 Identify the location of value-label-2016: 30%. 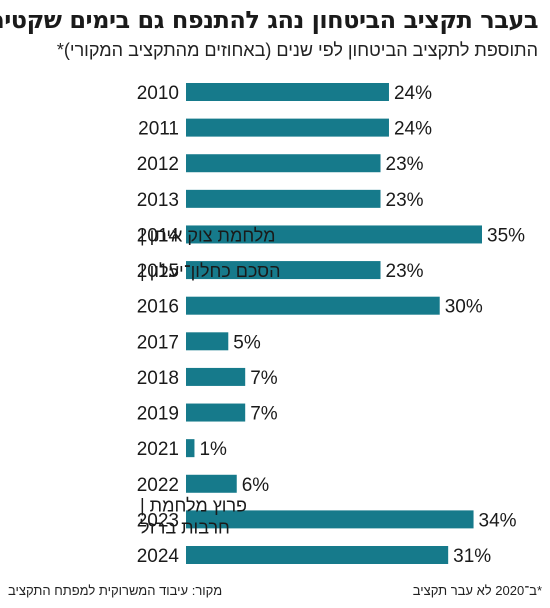
(464, 307).